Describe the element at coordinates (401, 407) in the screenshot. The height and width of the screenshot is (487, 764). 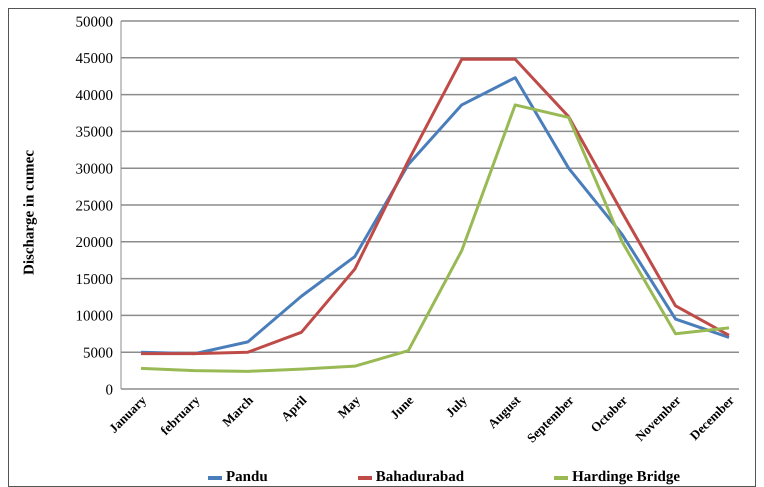
I see `x-tick-label: June` at that location.